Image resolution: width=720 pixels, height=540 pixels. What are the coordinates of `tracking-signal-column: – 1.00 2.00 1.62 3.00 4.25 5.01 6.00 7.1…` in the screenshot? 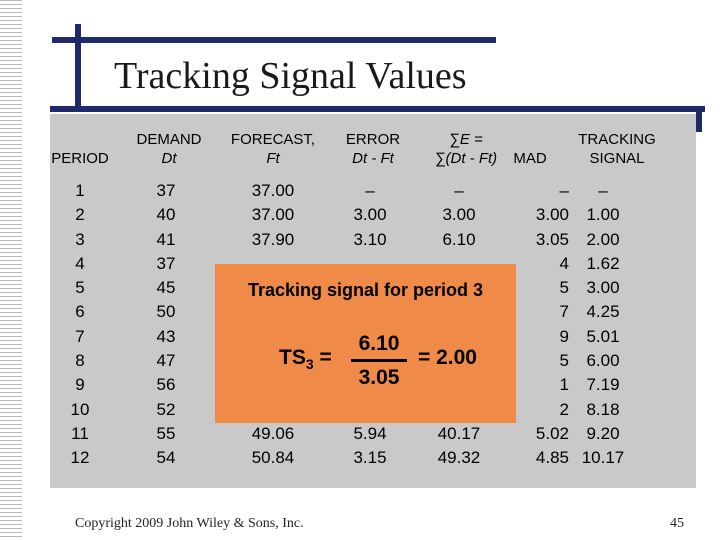 It's located at (603, 325).